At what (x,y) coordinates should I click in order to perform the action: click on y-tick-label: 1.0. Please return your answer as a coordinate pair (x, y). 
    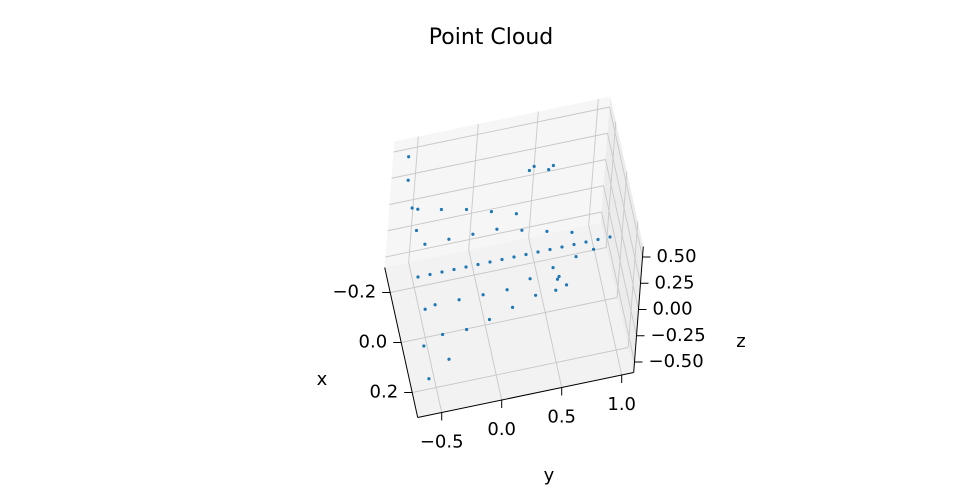
    Looking at the image, I should click on (621, 404).